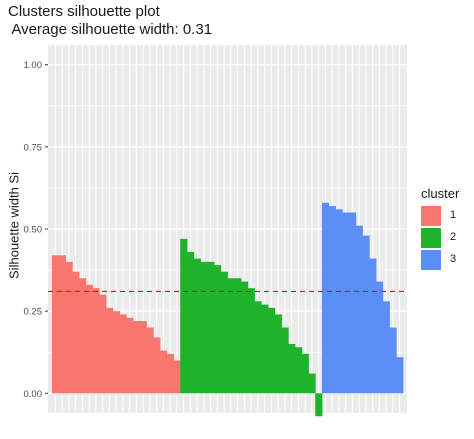 The width and height of the screenshot is (474, 439). I want to click on chart-title: Clusters silhouette plot, so click(84, 11).